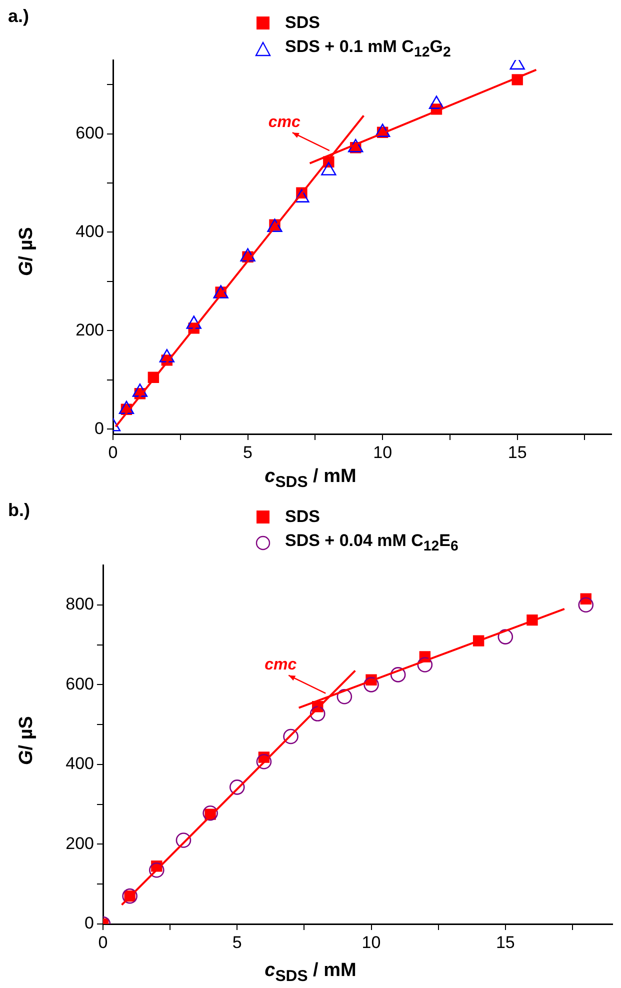  I want to click on legend-label: SDS + 0.1 mM C$_{12}$G$_{2}$, so click(368, 49).